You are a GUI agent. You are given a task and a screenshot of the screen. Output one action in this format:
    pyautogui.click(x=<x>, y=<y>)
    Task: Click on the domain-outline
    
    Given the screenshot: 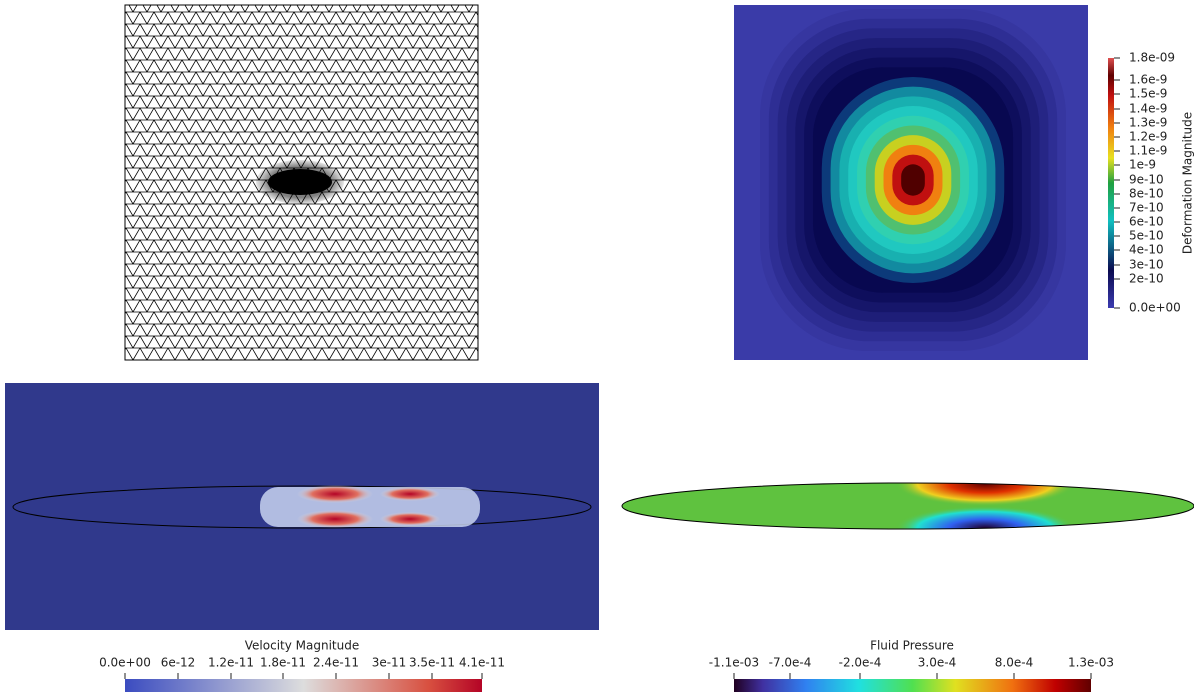 What is the action you would take?
    pyautogui.click(x=907, y=506)
    